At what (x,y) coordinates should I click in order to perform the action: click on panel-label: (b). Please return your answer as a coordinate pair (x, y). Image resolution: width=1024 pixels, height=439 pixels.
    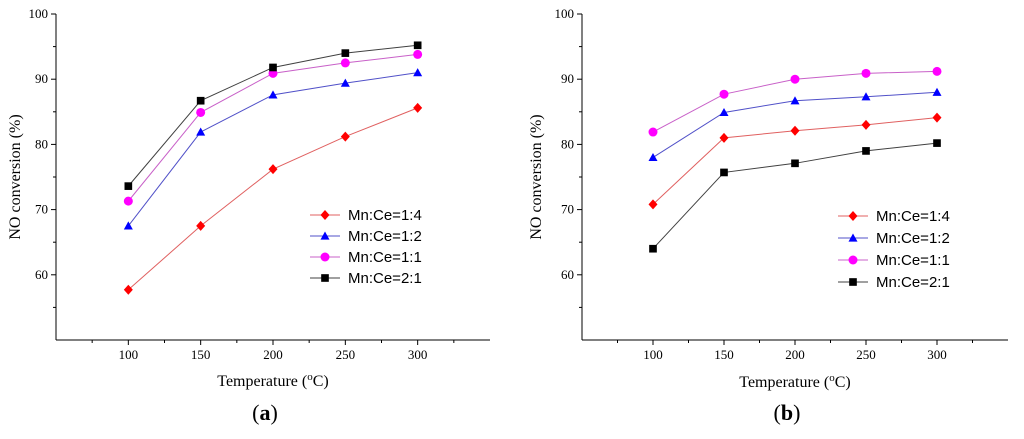
    Looking at the image, I should click on (787, 412).